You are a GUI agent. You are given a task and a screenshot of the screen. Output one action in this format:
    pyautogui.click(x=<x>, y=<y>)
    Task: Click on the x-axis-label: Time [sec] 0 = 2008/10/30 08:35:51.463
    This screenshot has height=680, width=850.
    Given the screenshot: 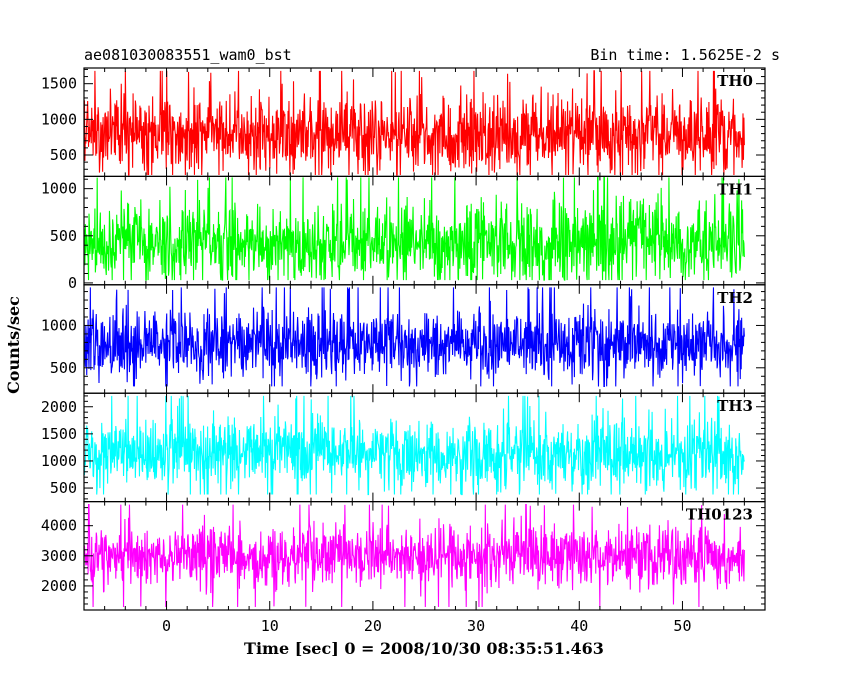 What is the action you would take?
    pyautogui.click(x=424, y=648)
    